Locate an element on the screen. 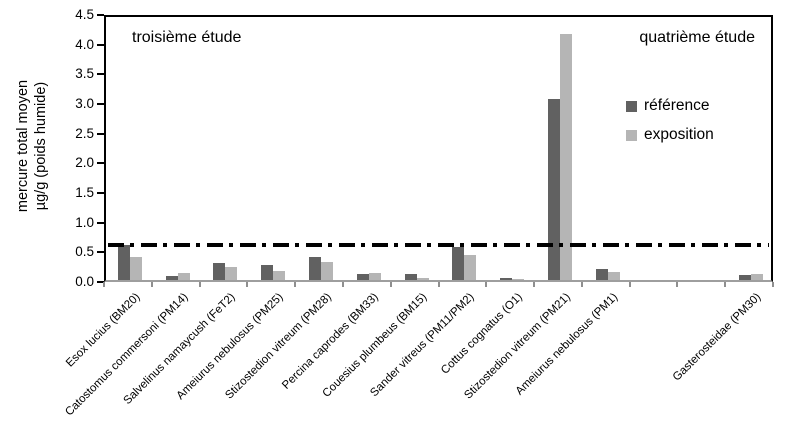  legend-entry-référence: référence is located at coordinates (670, 106).